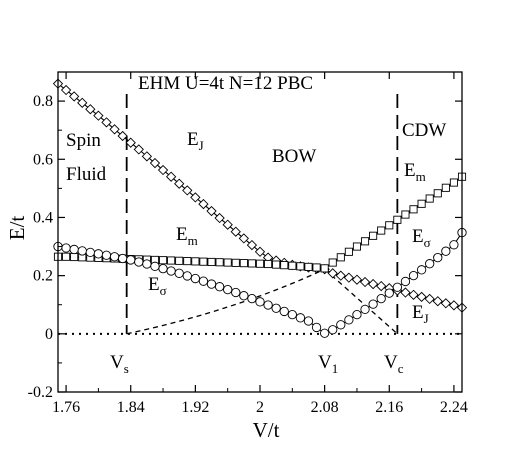 Image resolution: width=518 pixels, height=463 pixels. Describe the element at coordinates (420, 314) in the screenshot. I see `label-ej-right: EJ` at that location.